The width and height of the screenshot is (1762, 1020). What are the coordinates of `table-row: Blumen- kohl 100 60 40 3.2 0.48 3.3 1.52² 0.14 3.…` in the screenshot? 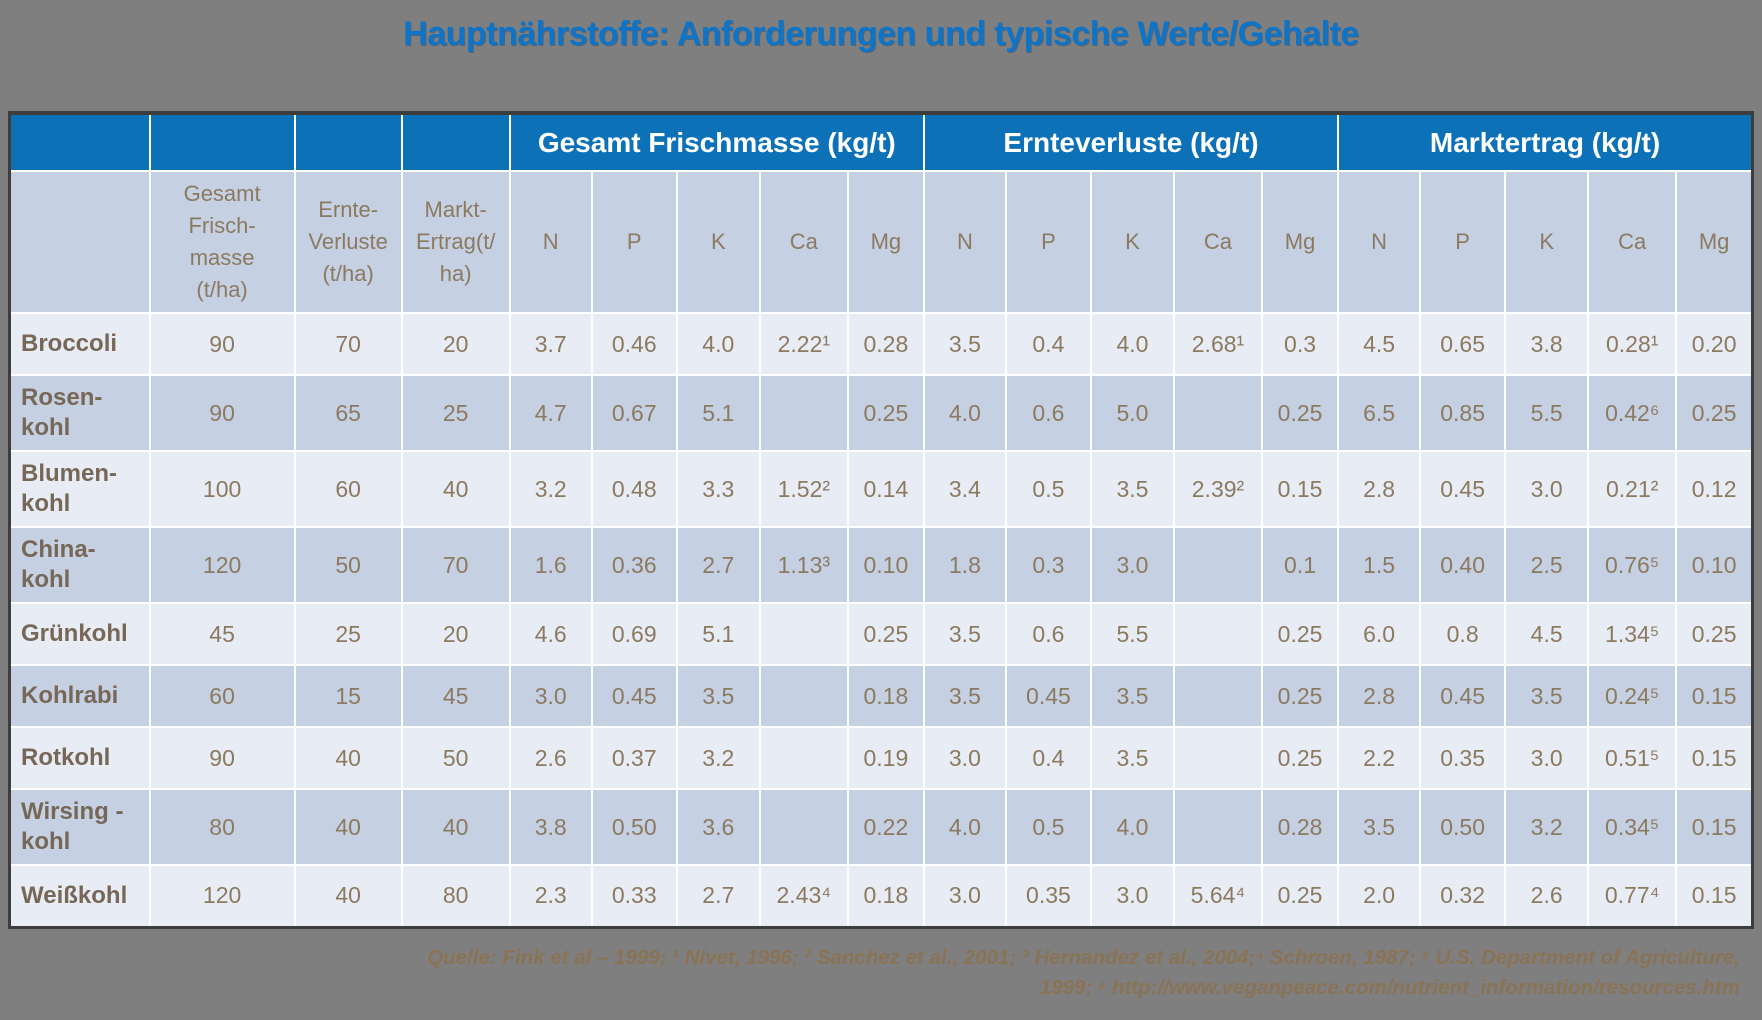 It's located at (881, 489).